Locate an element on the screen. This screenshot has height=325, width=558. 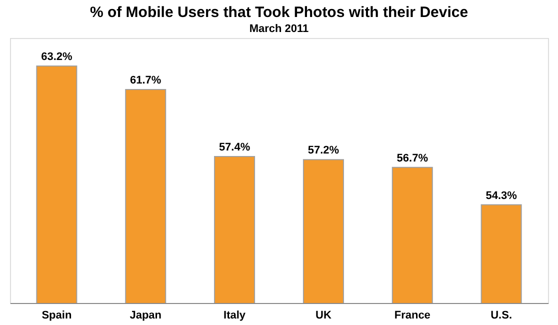
data-label: 54.3% is located at coordinates (502, 196).